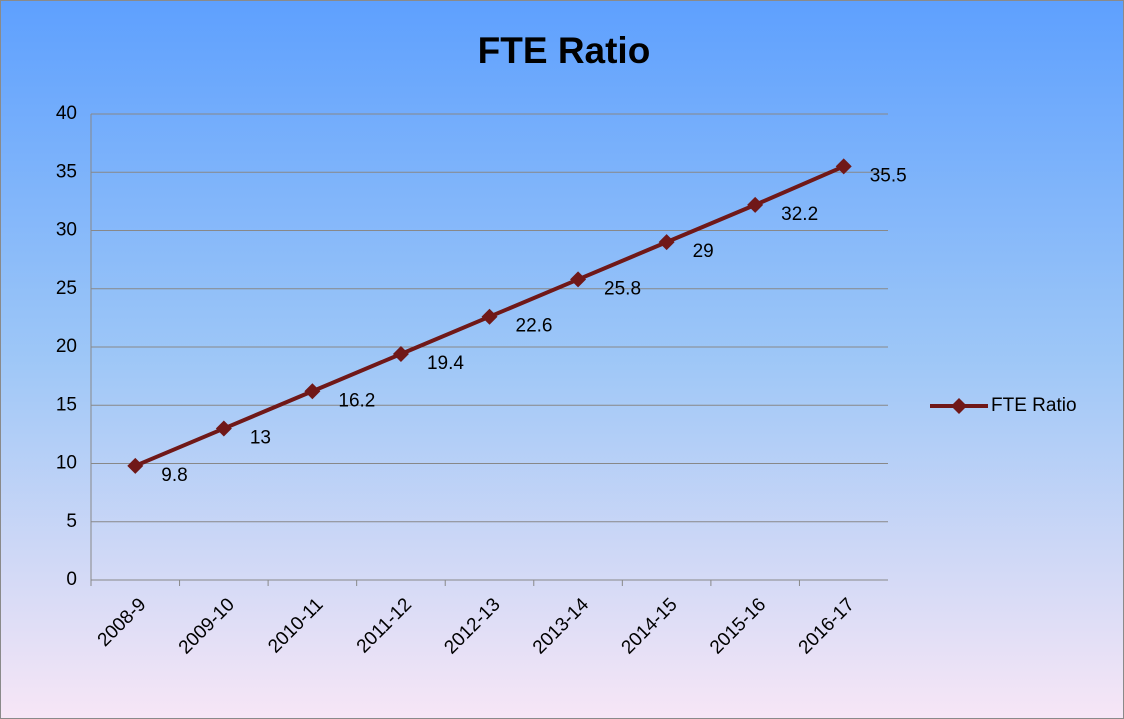 The height and width of the screenshot is (719, 1124). Describe the element at coordinates (534, 326) in the screenshot. I see `data-label: 22.6` at that location.